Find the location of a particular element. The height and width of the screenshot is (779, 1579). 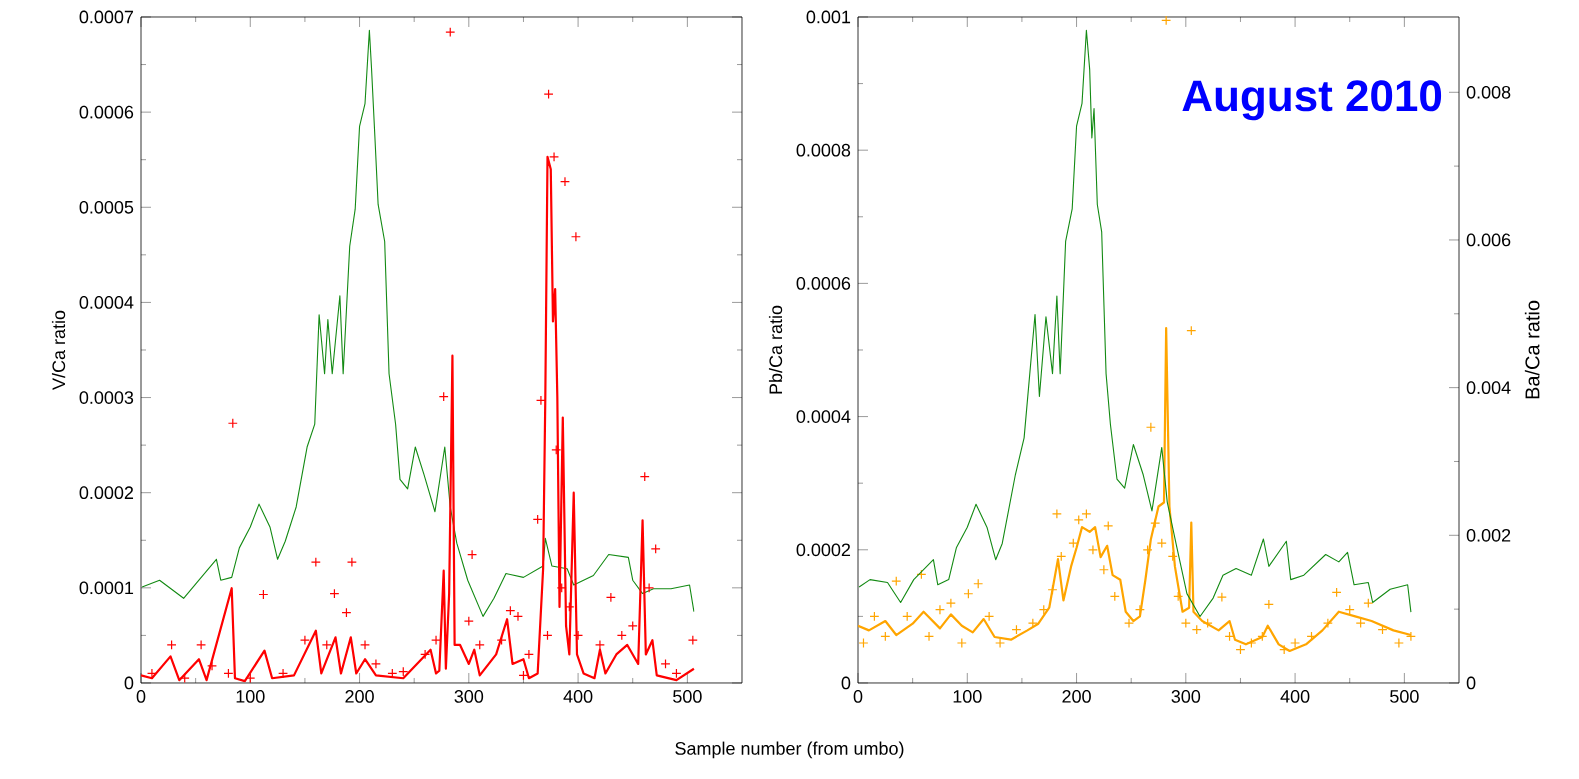

y2-tick-label: 0.008 is located at coordinates (1488, 92).